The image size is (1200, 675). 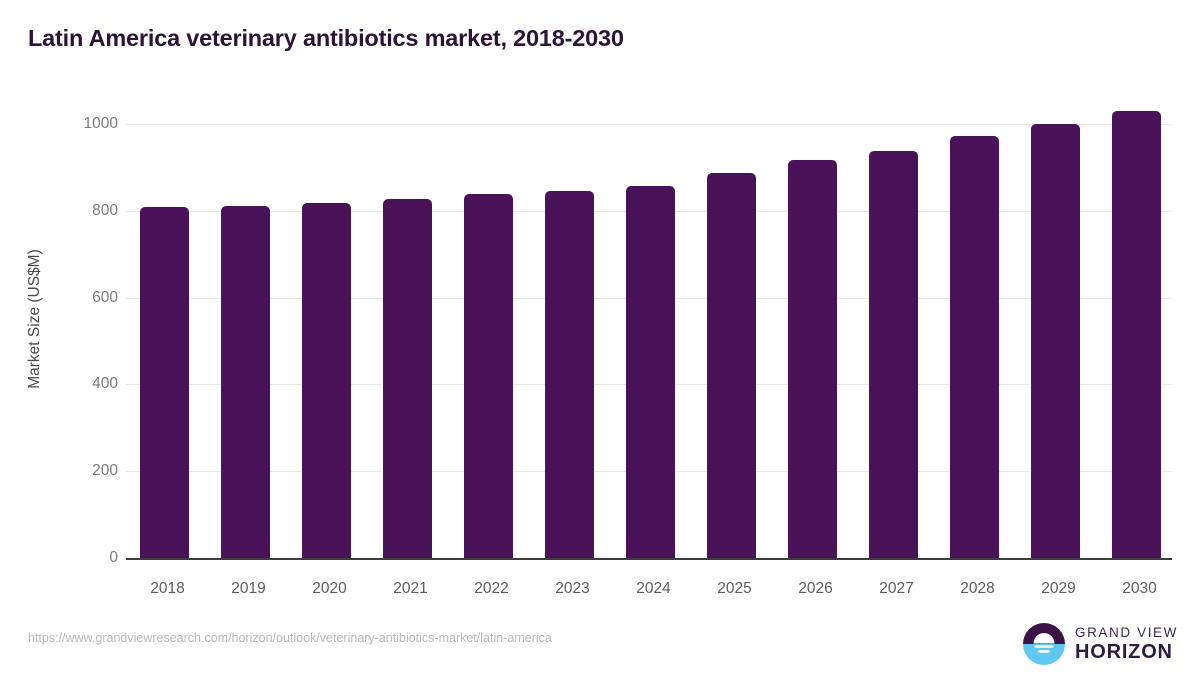 I want to click on bar-group: 2029, so click(x=1058, y=310).